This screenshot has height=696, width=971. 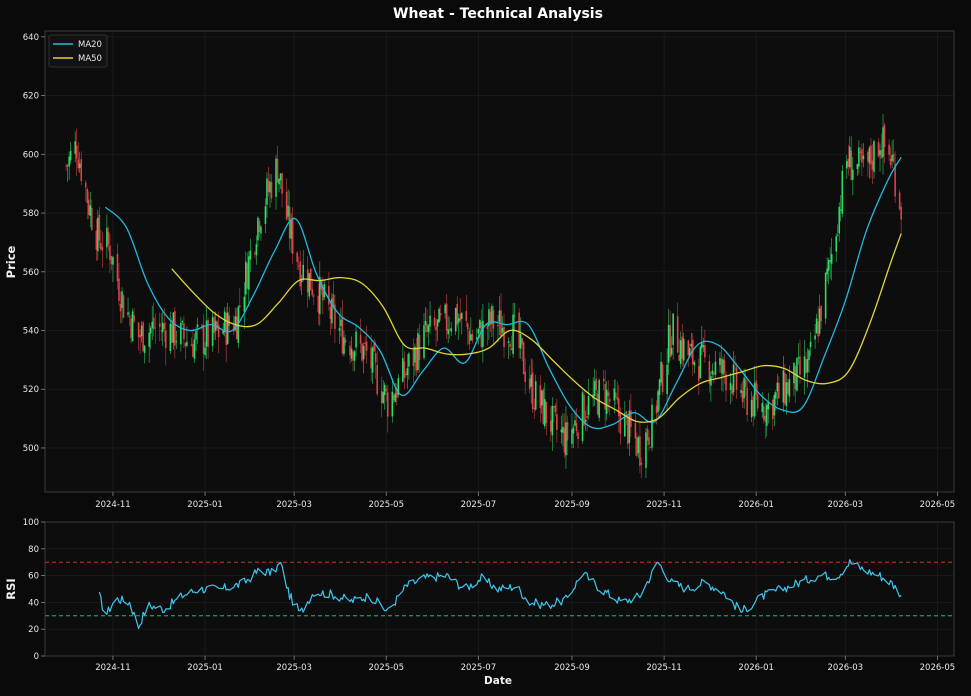 What do you see at coordinates (31, 332) in the screenshot?
I see `price-y-tick-label: 540` at bounding box center [31, 332].